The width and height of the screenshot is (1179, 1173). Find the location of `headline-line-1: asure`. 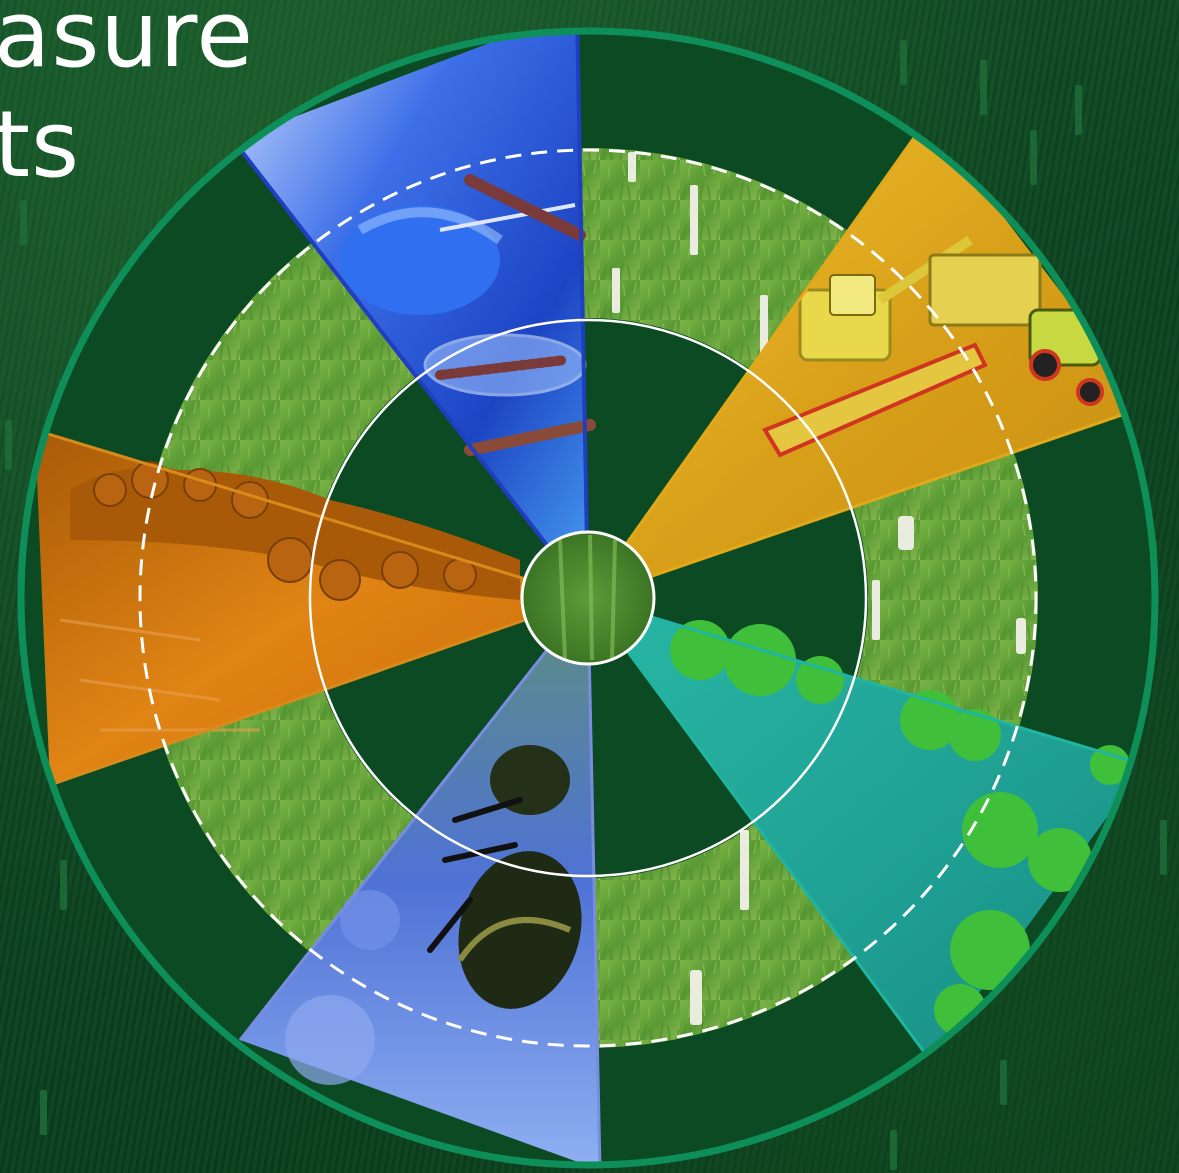

headline-line-1: asure is located at coordinates (127, 44).